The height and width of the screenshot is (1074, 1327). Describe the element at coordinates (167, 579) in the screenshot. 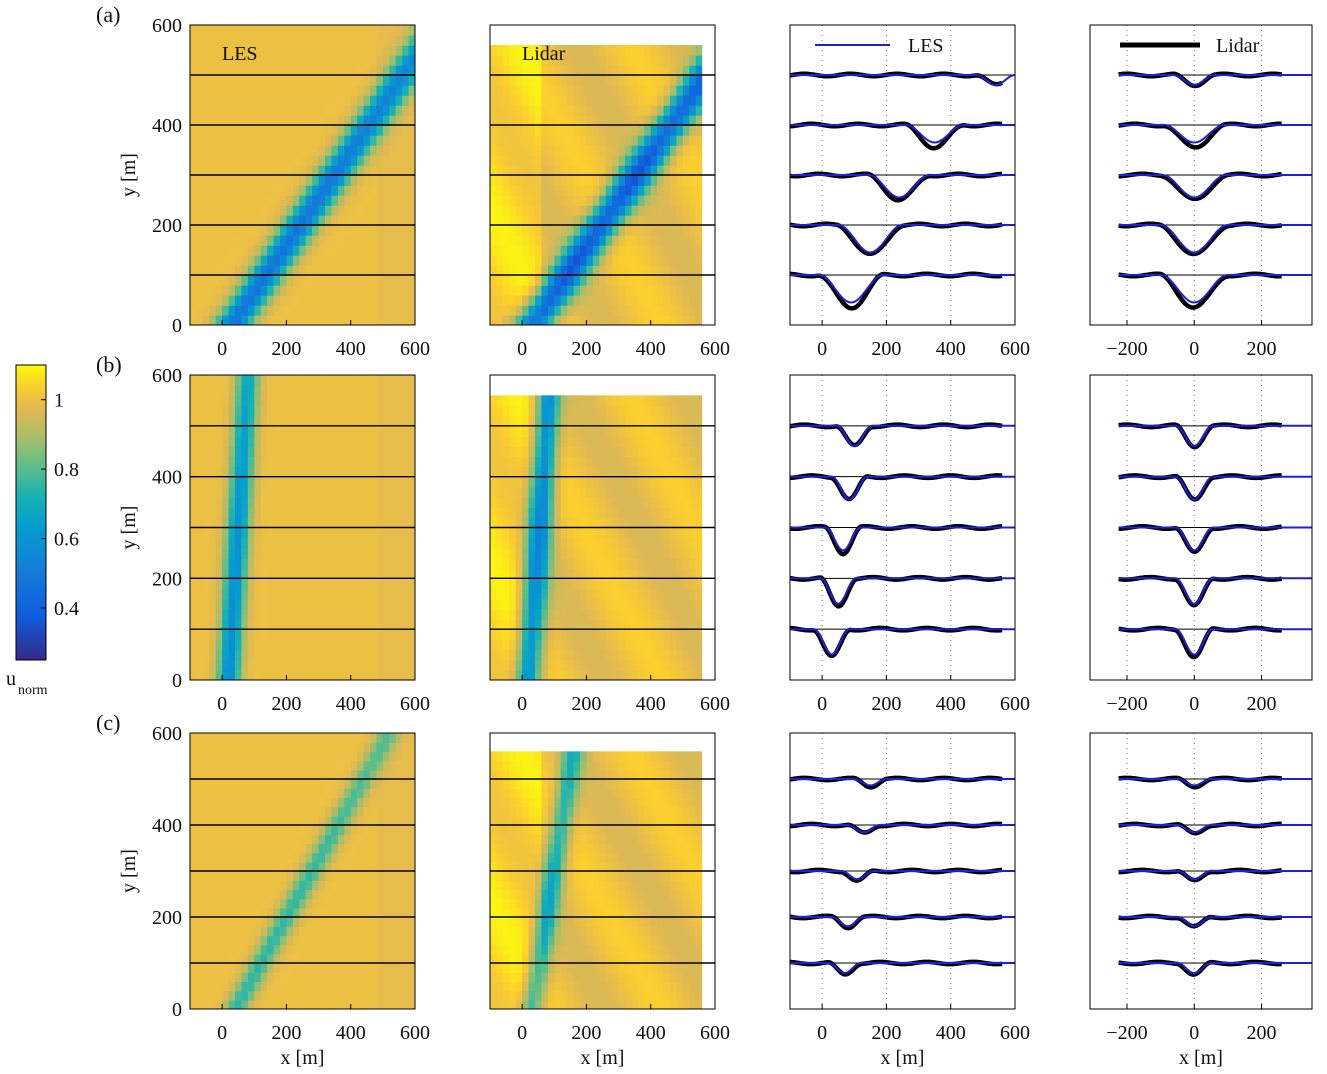

I see `y-tick-label: 200` at that location.